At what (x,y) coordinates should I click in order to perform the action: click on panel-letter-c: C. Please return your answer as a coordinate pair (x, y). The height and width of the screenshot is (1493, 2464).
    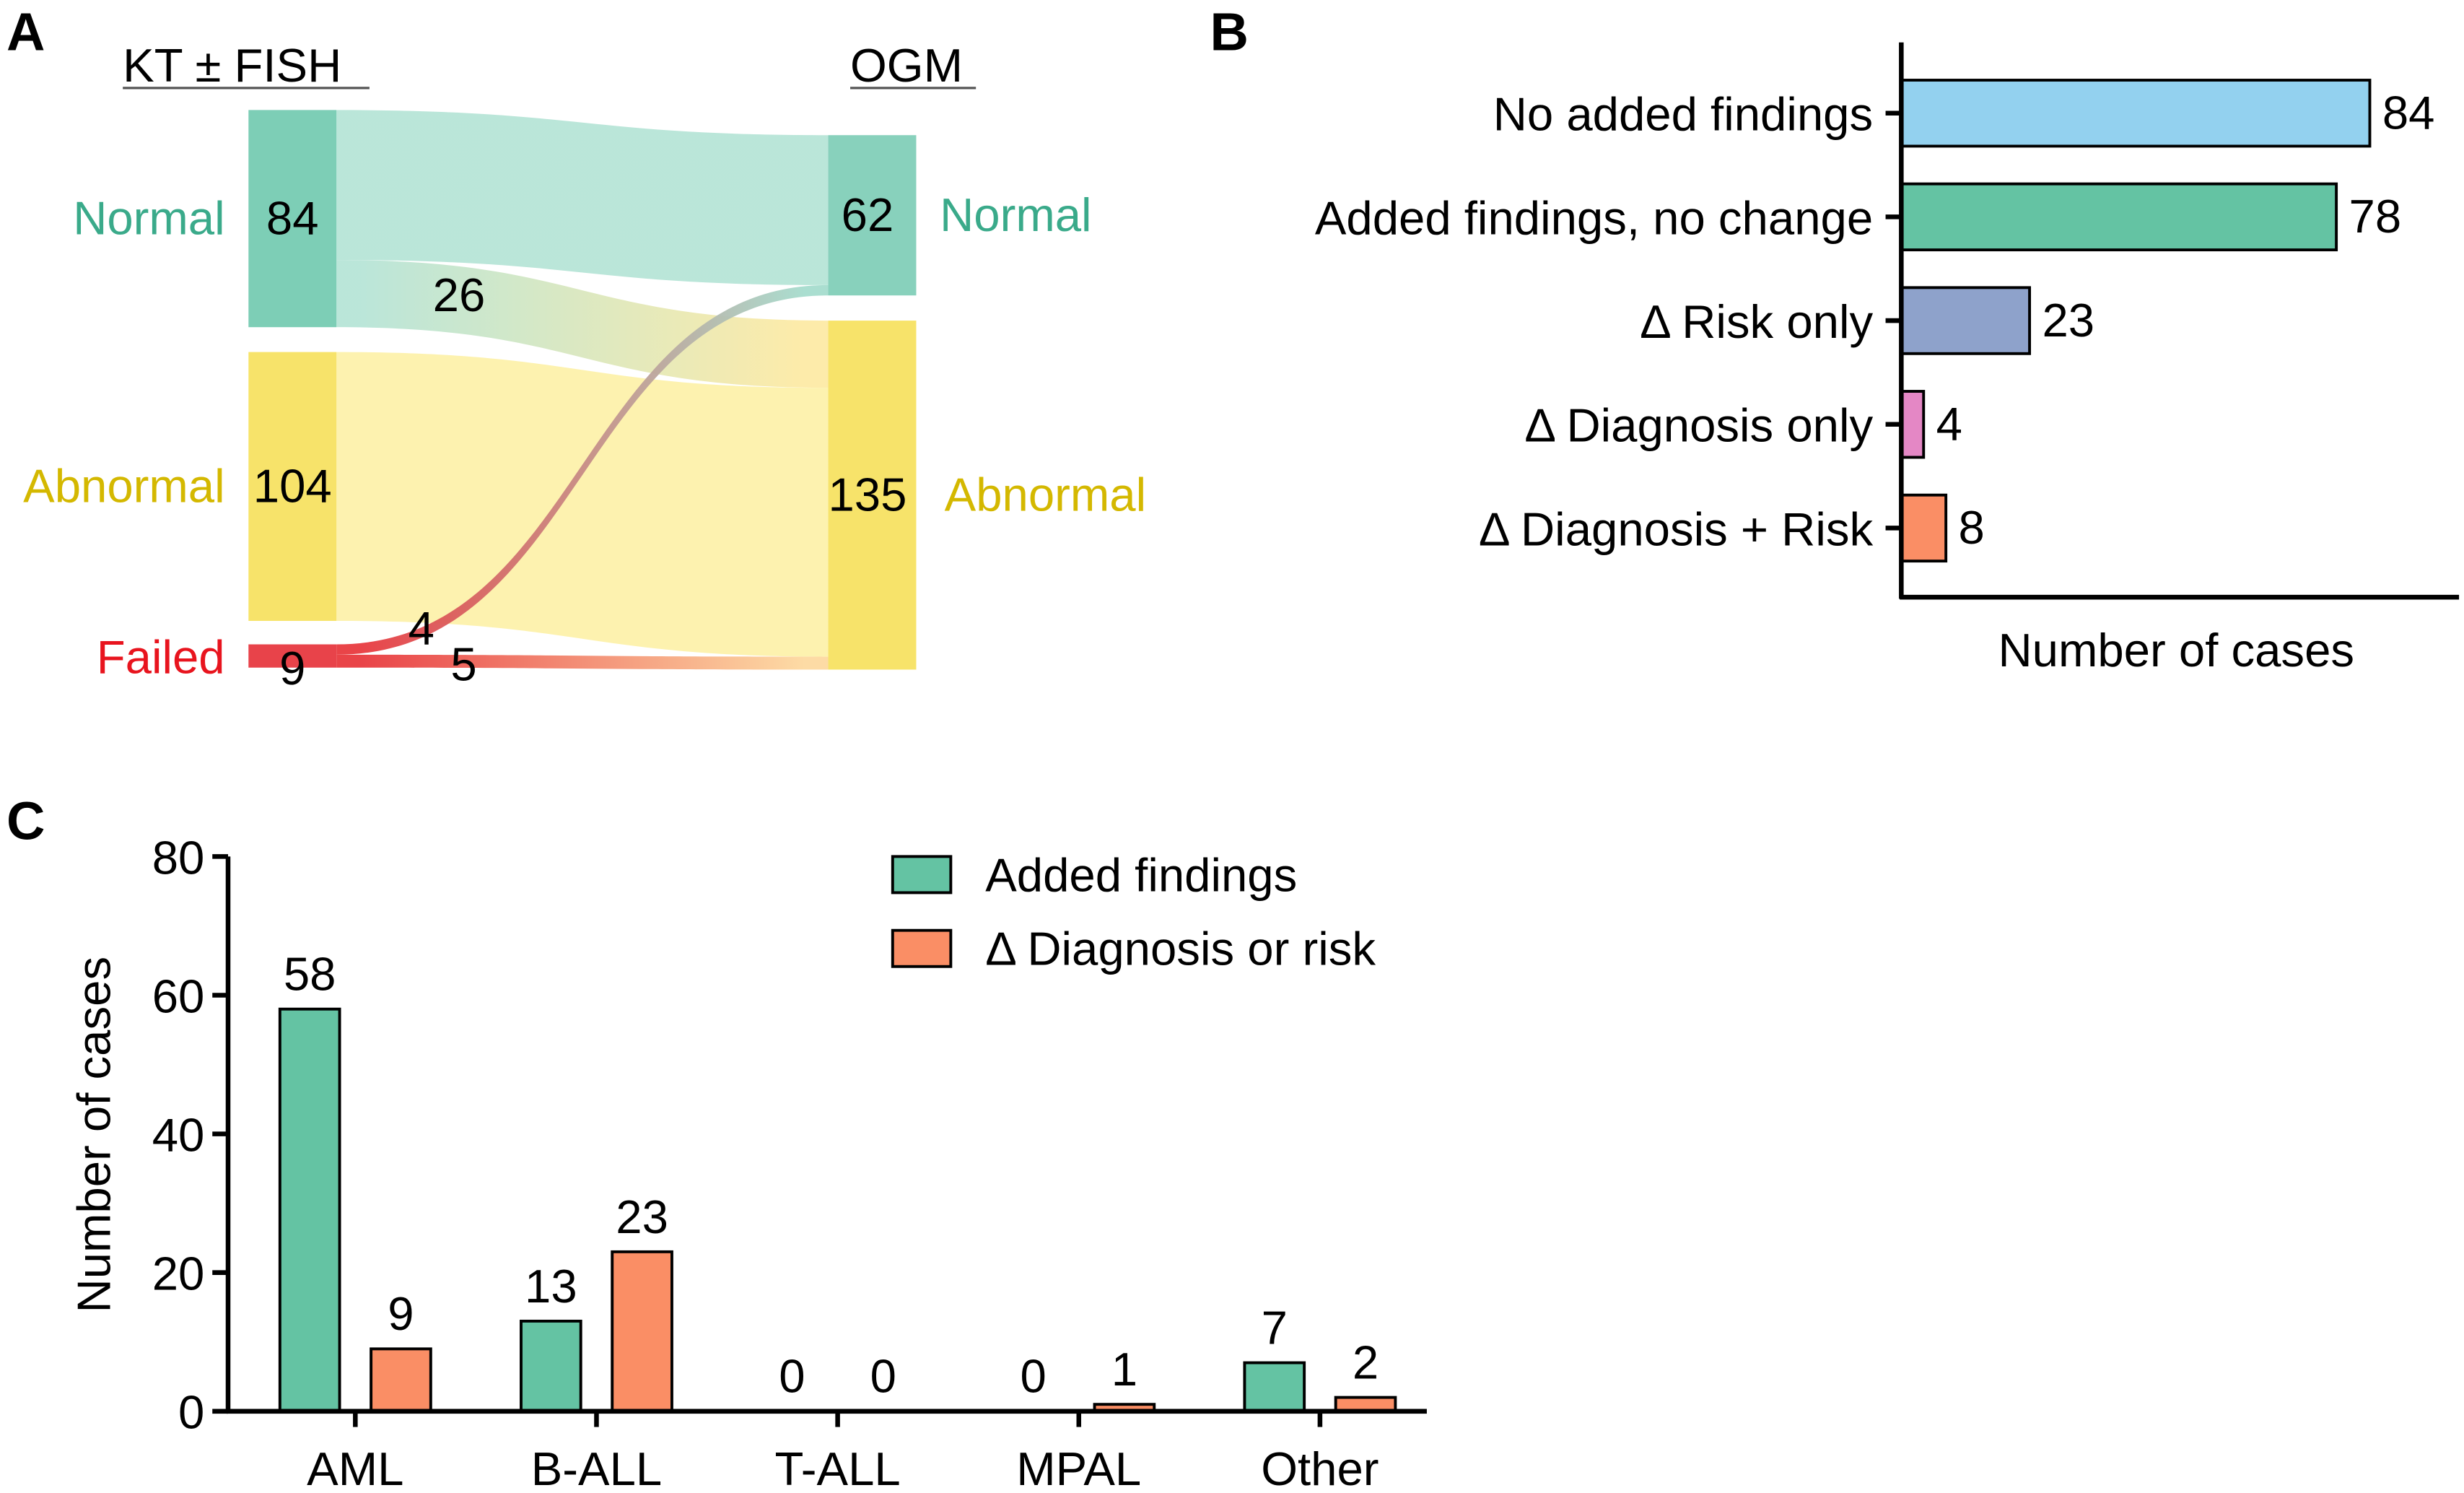
    Looking at the image, I should click on (25, 820).